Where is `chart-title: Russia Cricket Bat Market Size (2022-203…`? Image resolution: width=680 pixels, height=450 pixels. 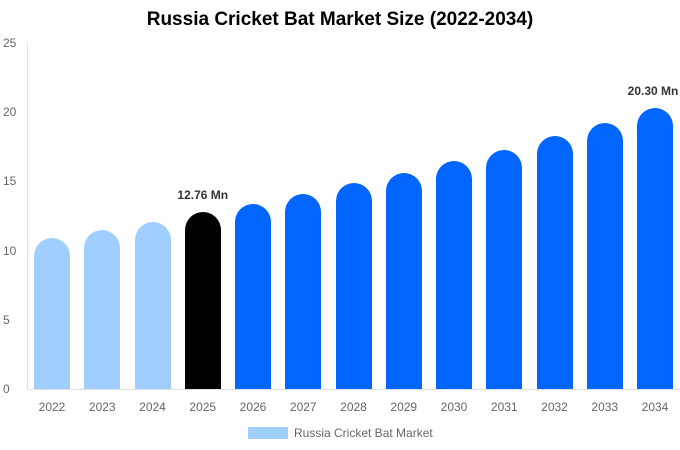 chart-title: Russia Cricket Bat Market Size (2022-203… is located at coordinates (340, 19).